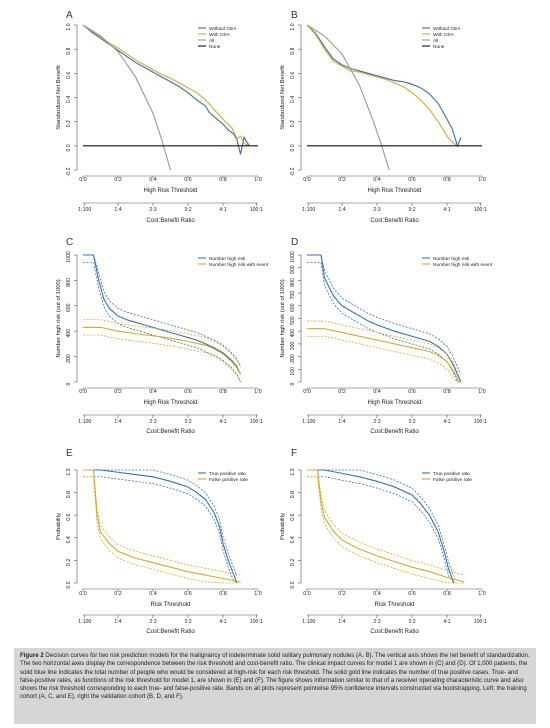  I want to click on panel-e-y-tick-label: 0.2, so click(69, 562).